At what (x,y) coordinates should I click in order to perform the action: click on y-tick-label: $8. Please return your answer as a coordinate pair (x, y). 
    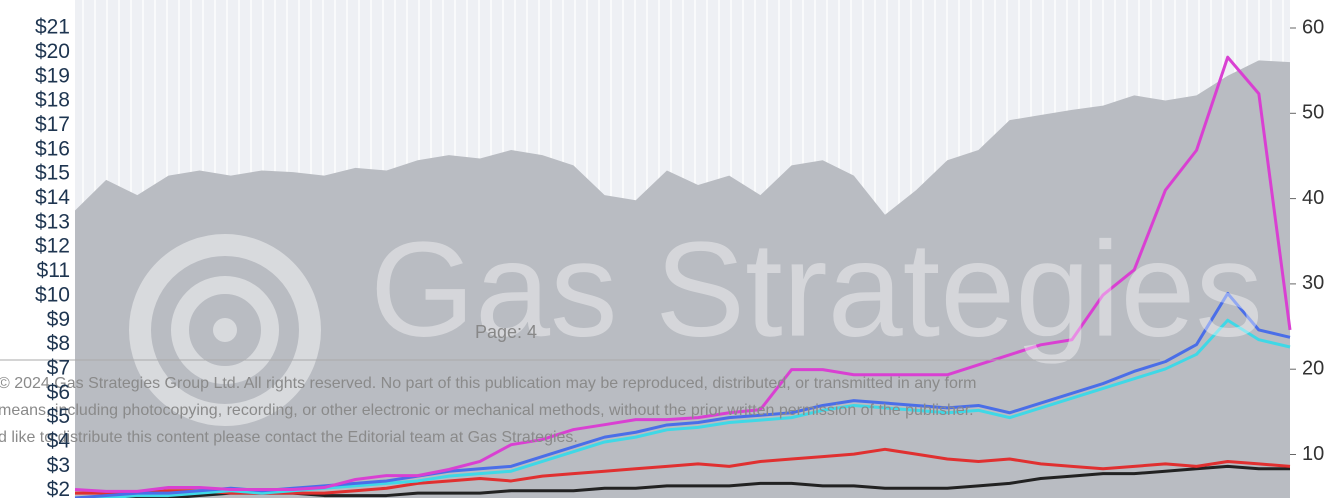
    Looking at the image, I should click on (58, 343).